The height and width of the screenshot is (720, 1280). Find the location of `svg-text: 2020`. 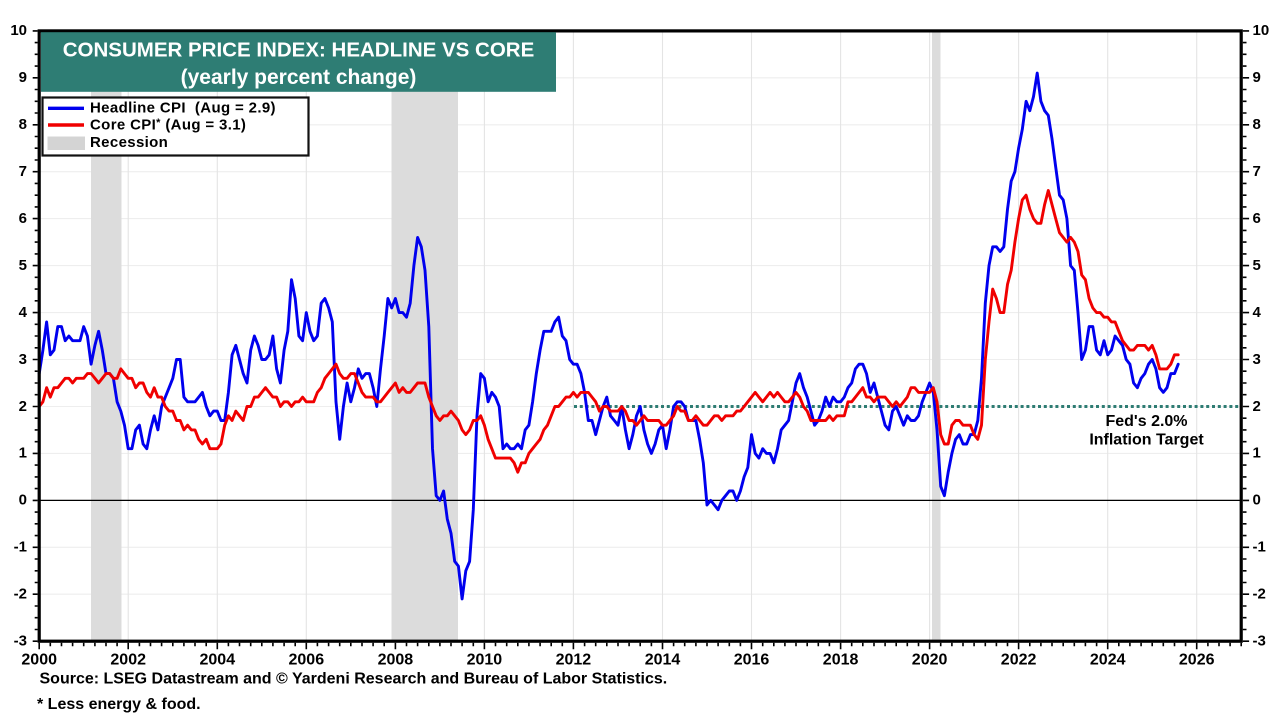

svg-text: 2020 is located at coordinates (930, 659).